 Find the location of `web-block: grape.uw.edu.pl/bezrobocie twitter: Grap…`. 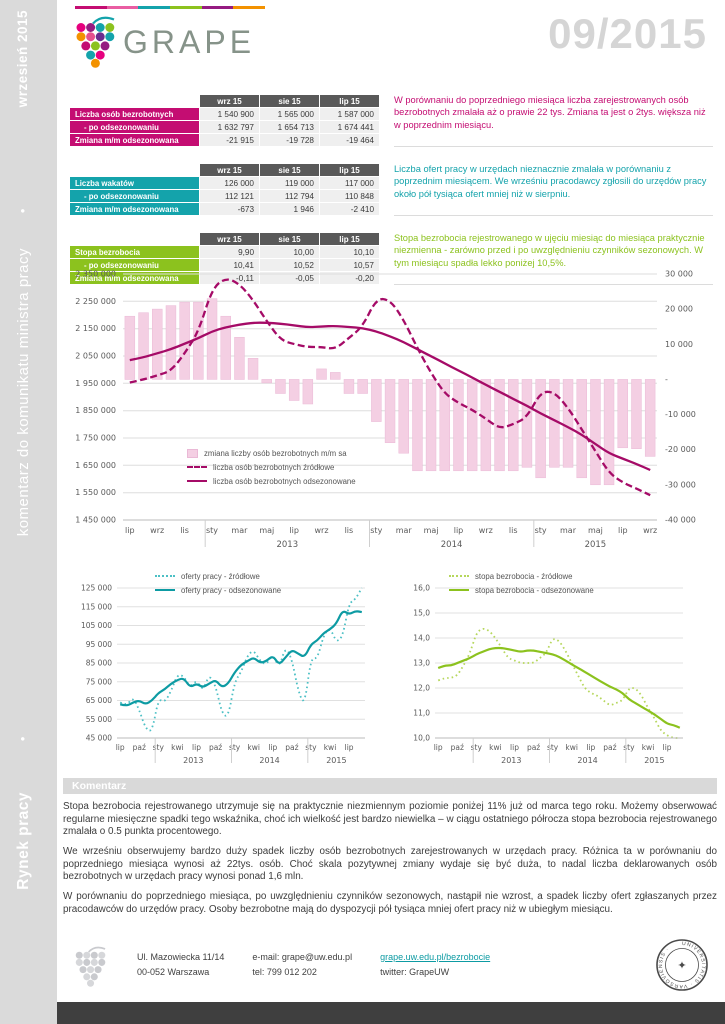

web-block: grape.uw.edu.pl/bezrobocie twitter: Grap… is located at coordinates (435, 965).